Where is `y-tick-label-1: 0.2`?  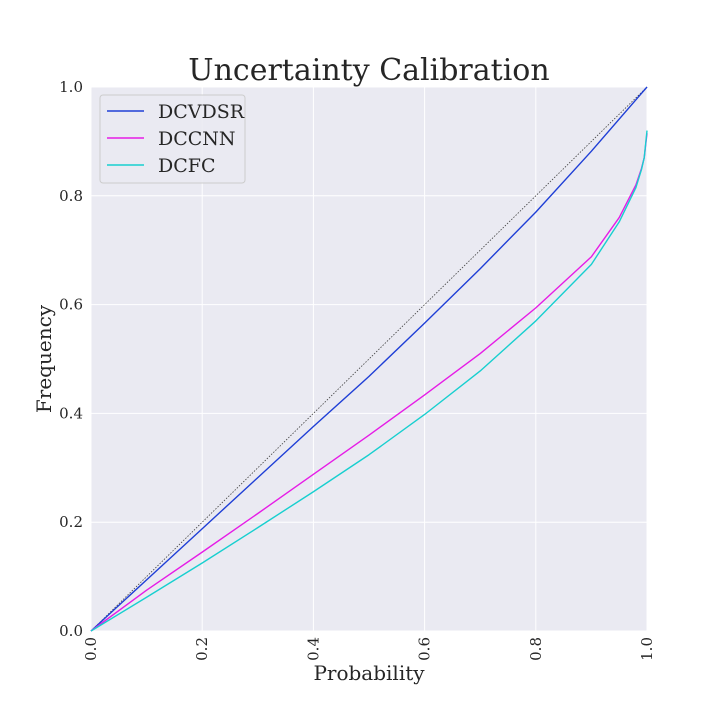 y-tick-label-1: 0.2 is located at coordinates (71, 522).